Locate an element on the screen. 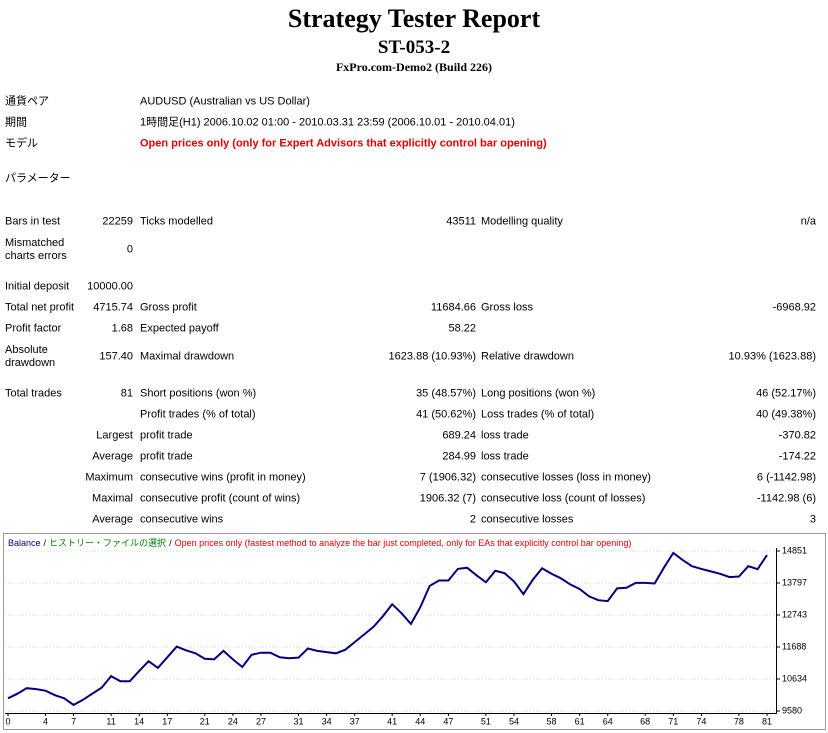  stat-label: consecutive wins is located at coordinates (182, 519).